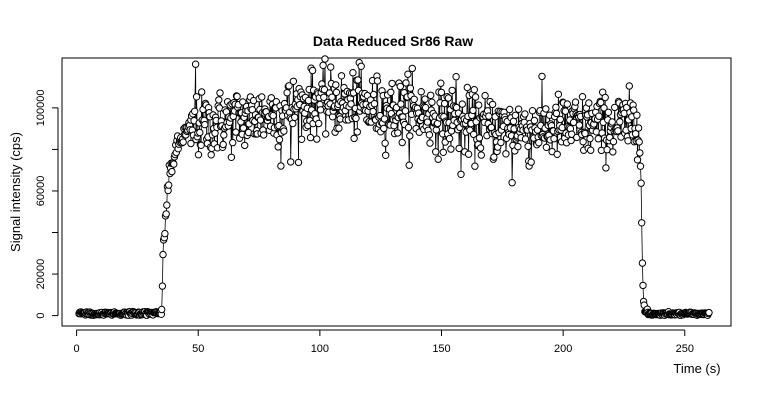 The image size is (760, 400). What do you see at coordinates (384, 342) in the screenshot?
I see `x-axis: 0 50 100 150 200 250` at bounding box center [384, 342].